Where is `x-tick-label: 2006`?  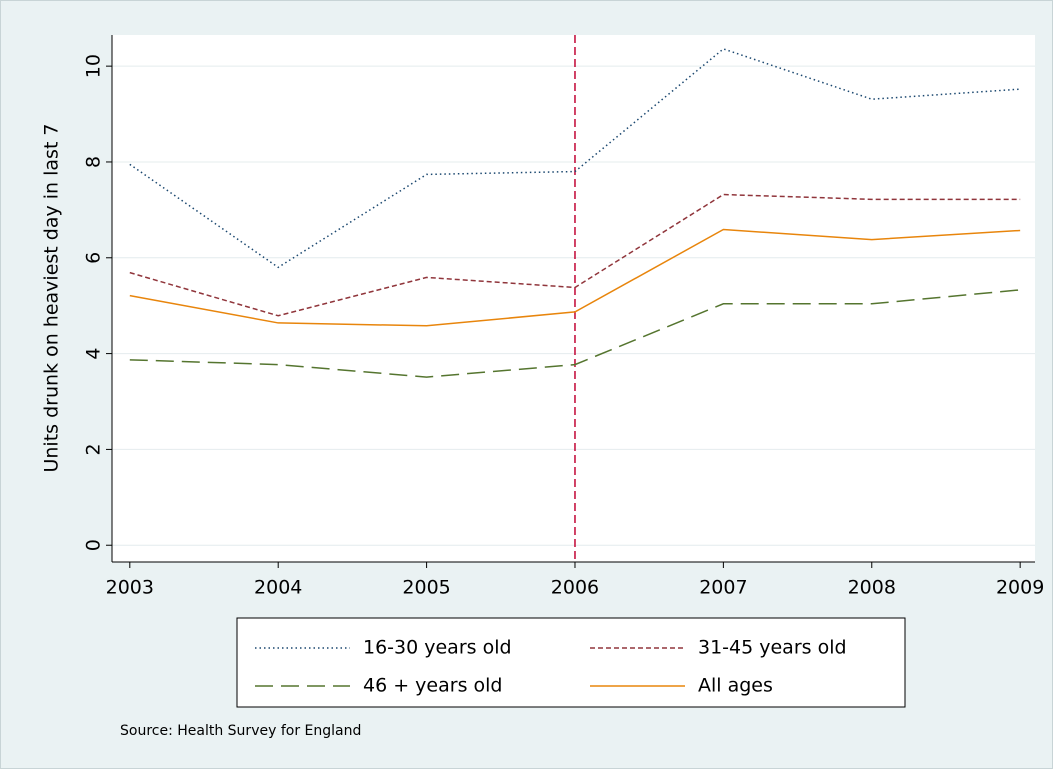
x-tick-label: 2006 is located at coordinates (575, 588).